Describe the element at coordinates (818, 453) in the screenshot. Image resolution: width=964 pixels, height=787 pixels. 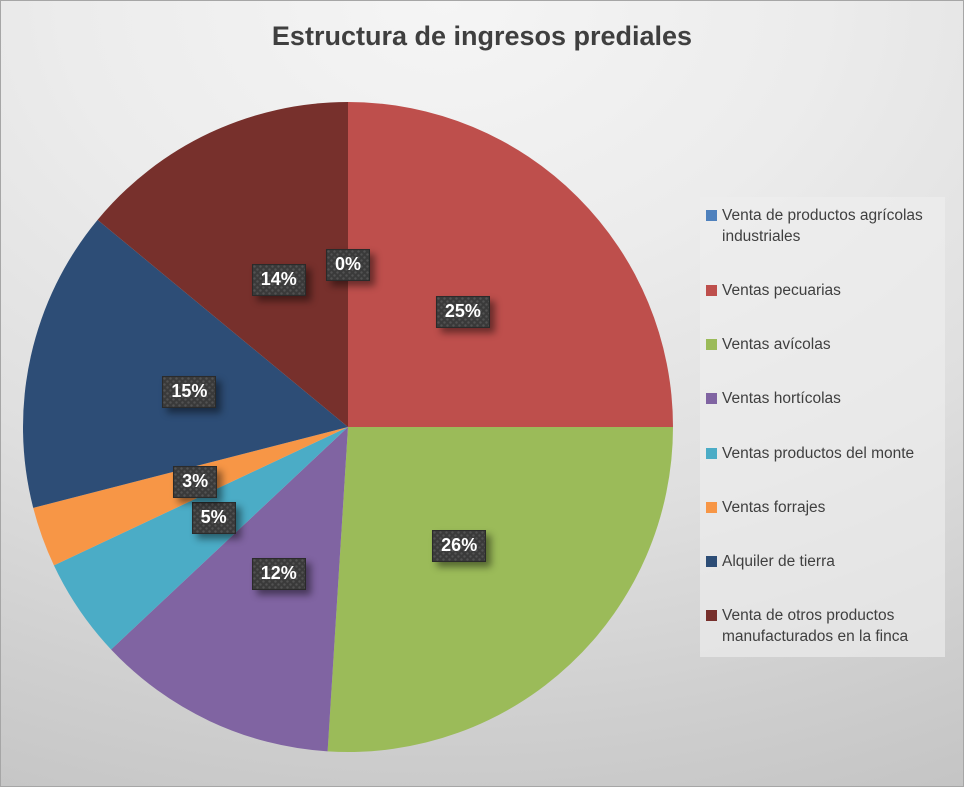
I see `legend-item-label: Ventas productos del monte` at that location.